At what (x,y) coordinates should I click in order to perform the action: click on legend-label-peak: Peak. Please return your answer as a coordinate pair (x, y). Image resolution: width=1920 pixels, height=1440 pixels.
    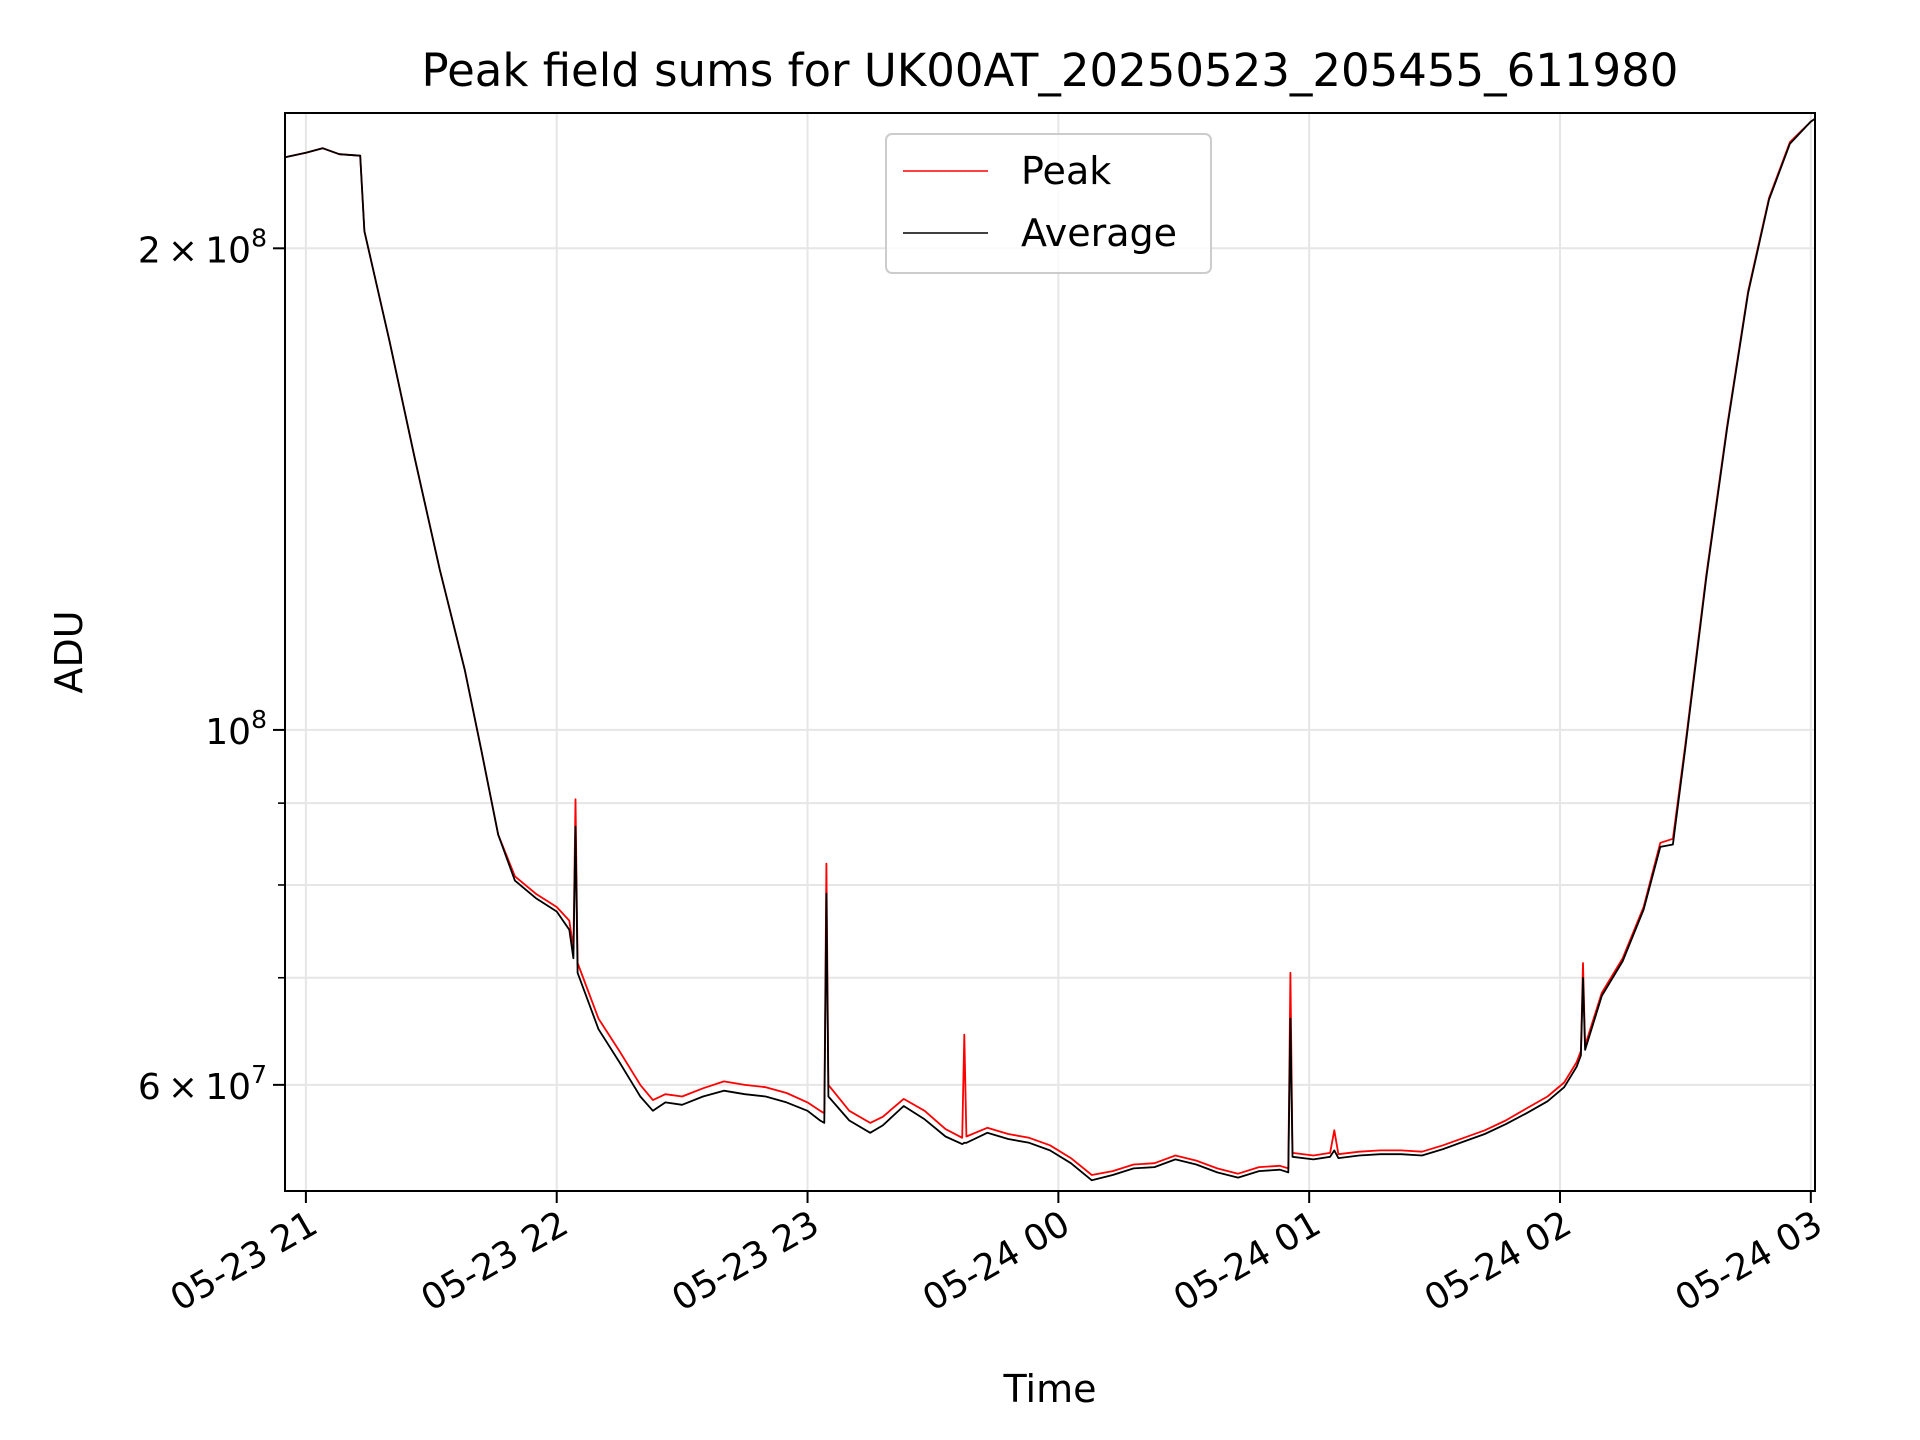
    Looking at the image, I should click on (1066, 171).